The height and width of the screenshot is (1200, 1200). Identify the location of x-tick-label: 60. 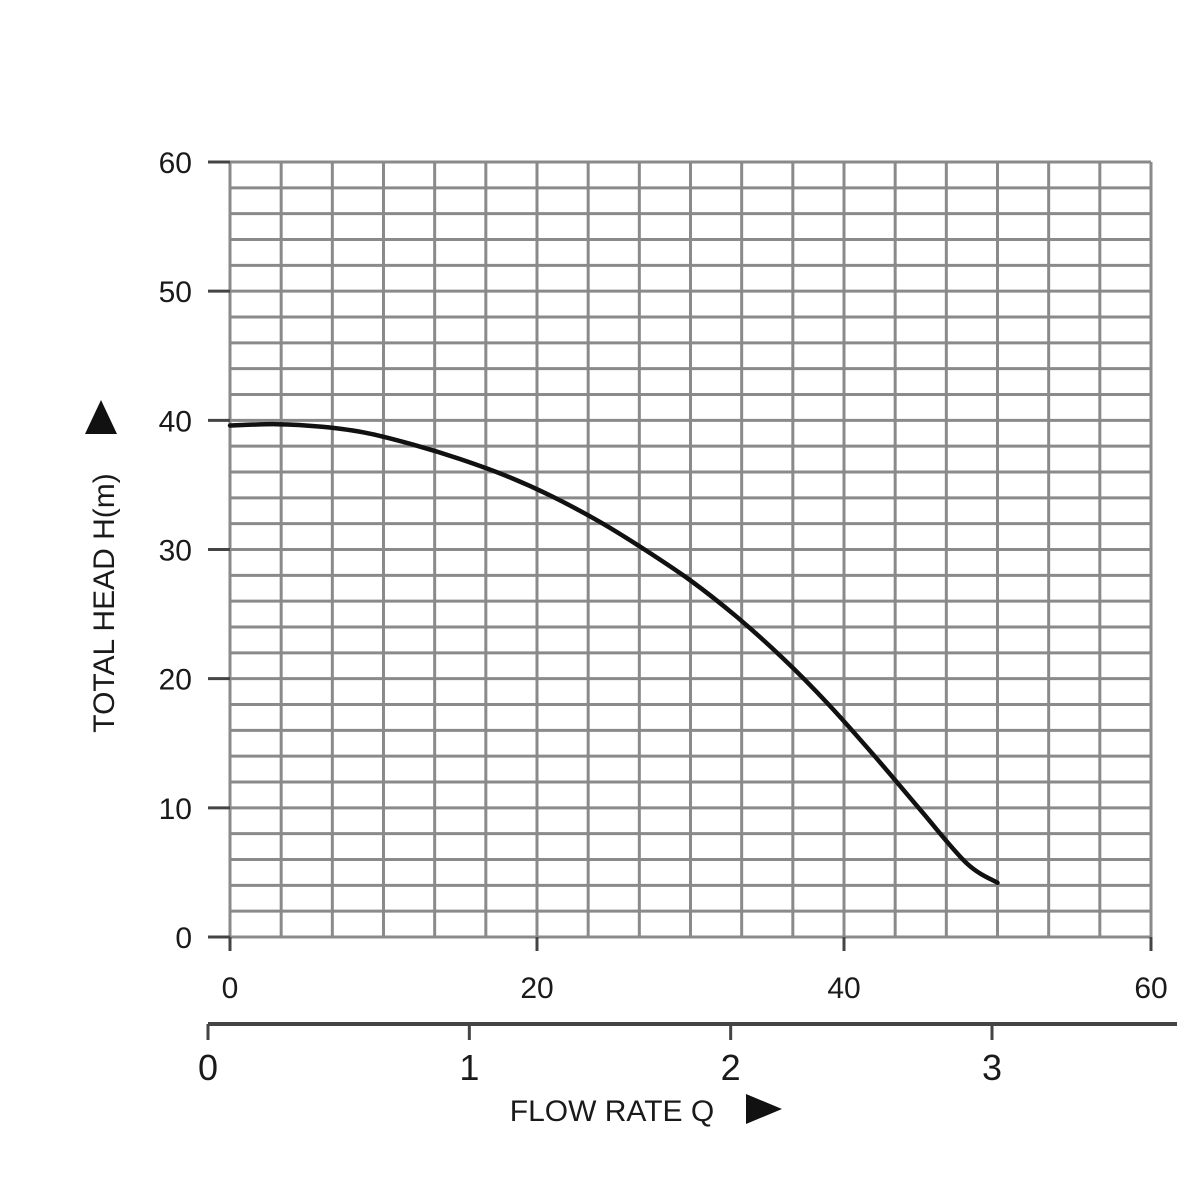
(1150, 988).